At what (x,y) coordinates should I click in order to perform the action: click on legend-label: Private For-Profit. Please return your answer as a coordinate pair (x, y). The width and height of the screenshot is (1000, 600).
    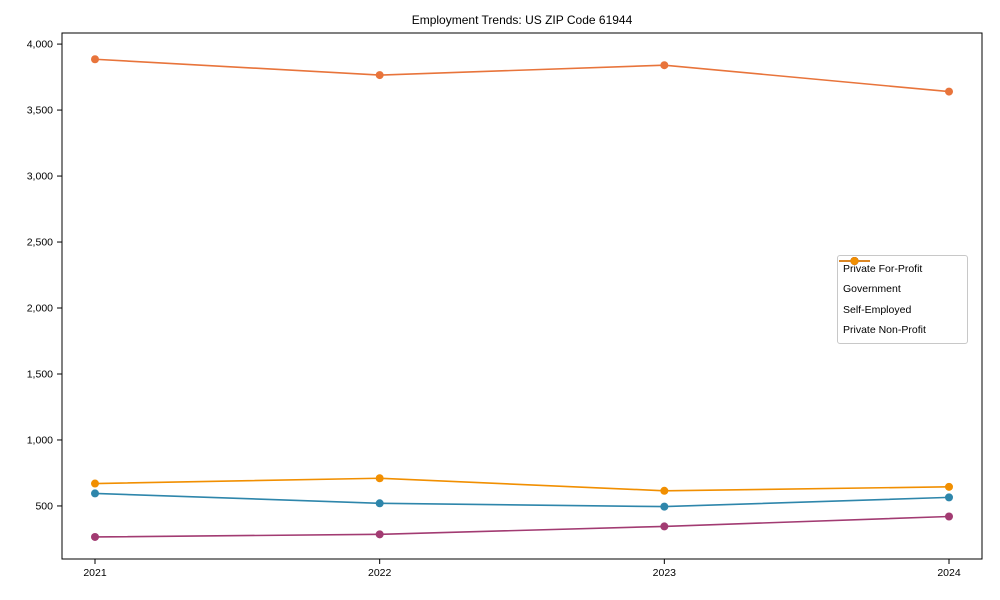
    Looking at the image, I should click on (883, 269).